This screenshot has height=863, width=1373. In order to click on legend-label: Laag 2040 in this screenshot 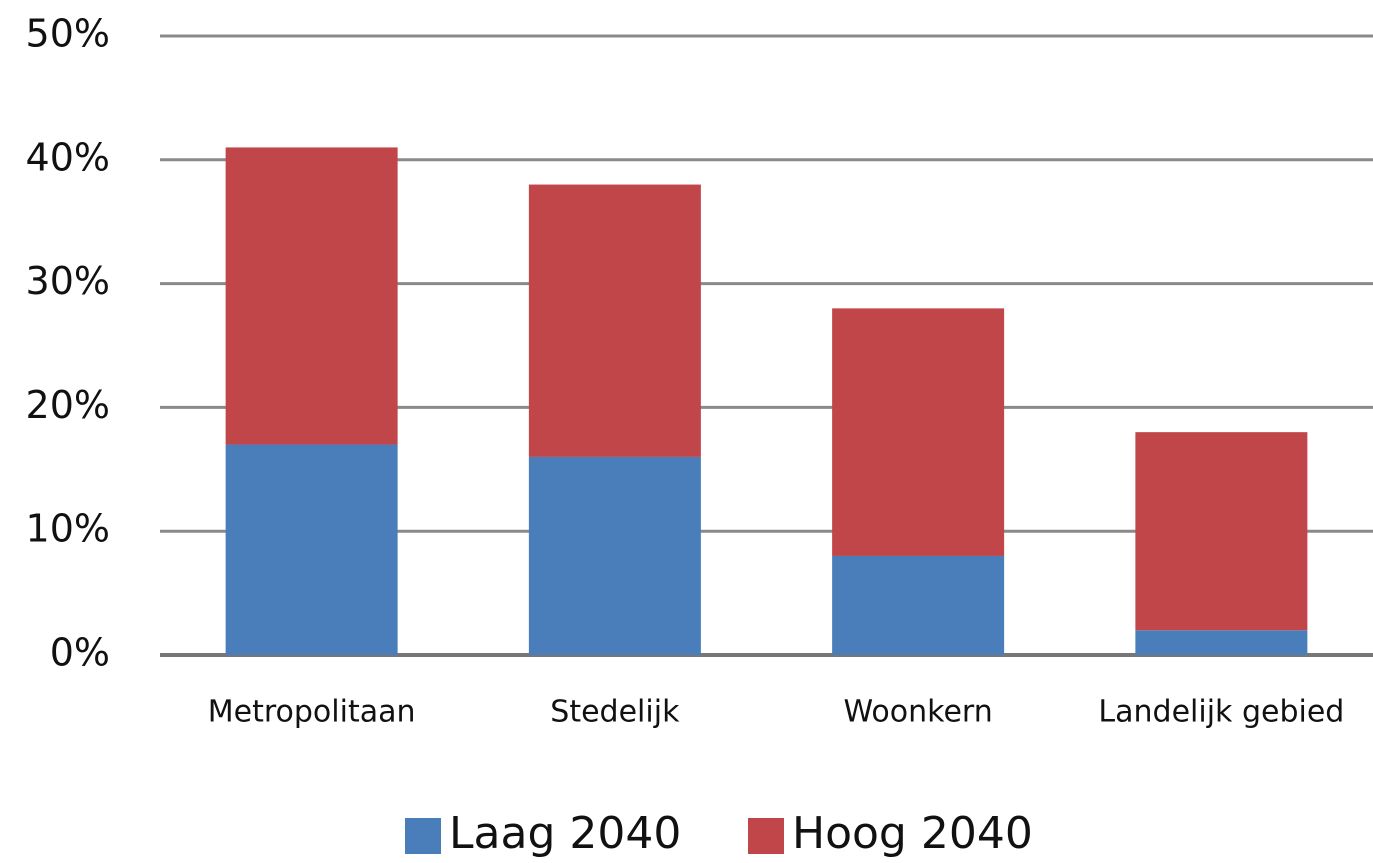, I will do `click(565, 833)`.